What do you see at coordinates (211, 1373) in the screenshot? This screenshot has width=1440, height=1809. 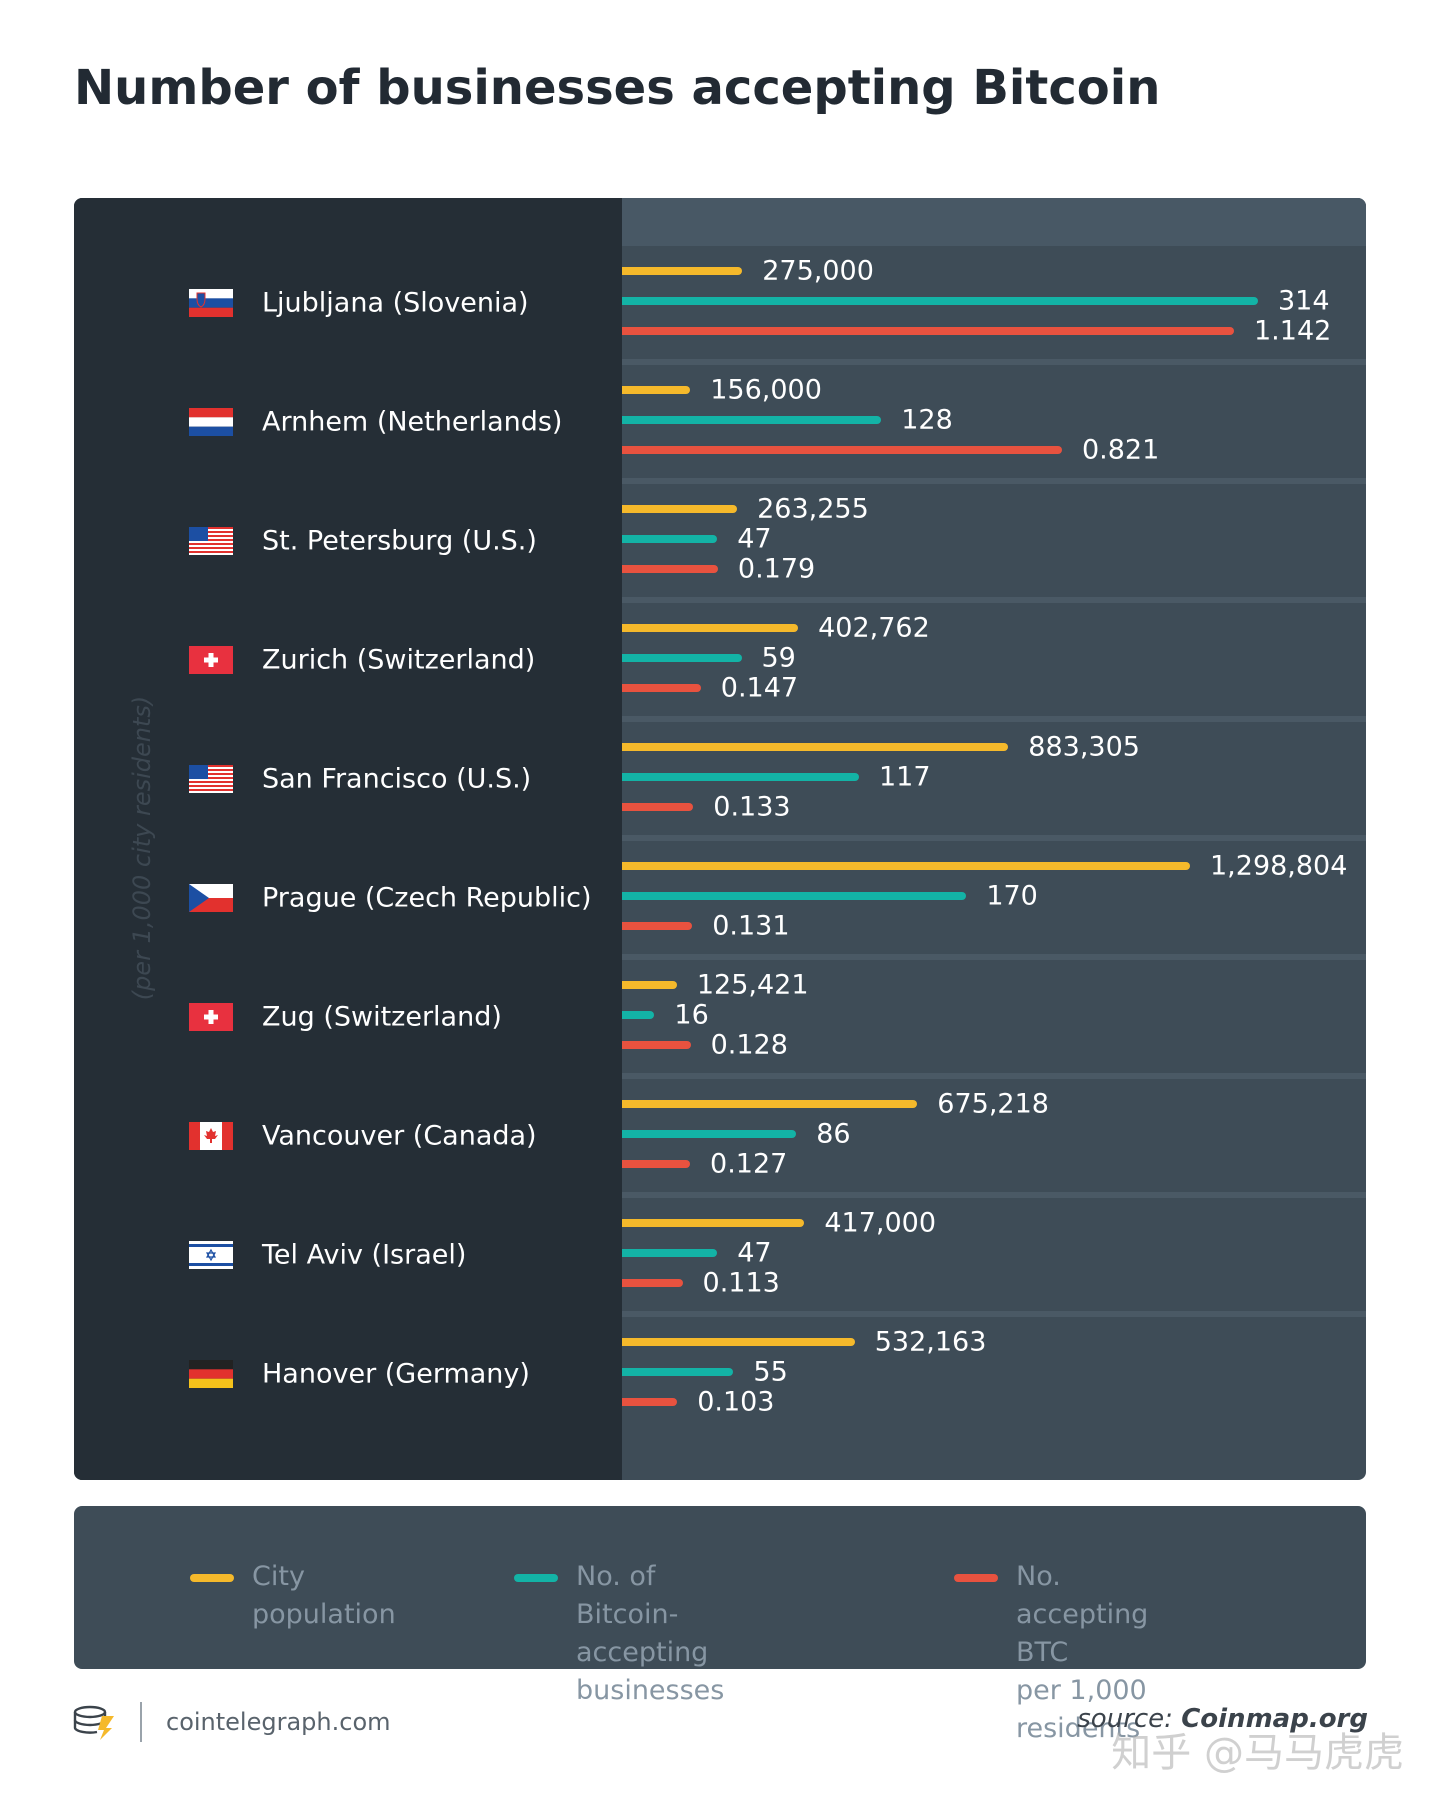 I see `flag-germany-icon` at bounding box center [211, 1373].